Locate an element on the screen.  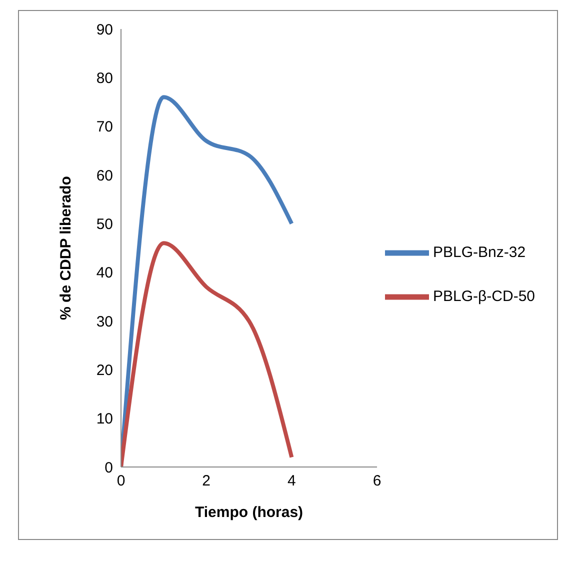
y-tick-label: 50 is located at coordinates (104, 224).